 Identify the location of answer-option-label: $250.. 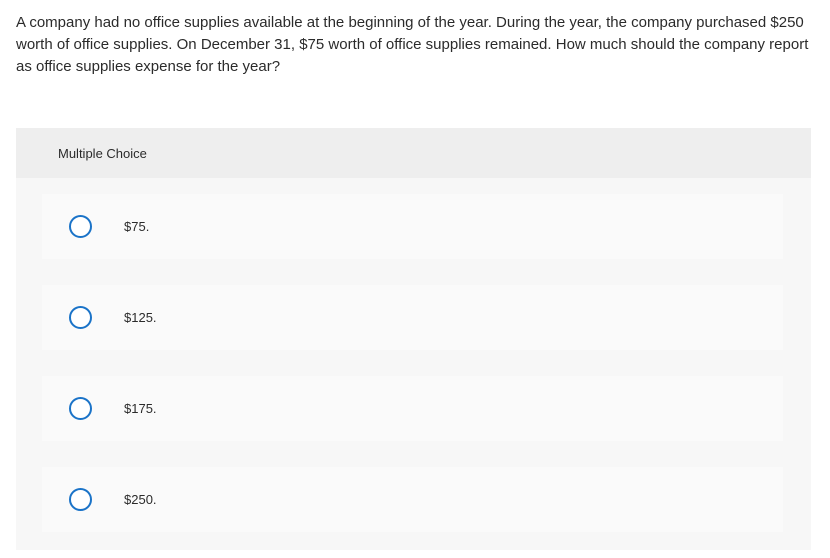
(140, 499).